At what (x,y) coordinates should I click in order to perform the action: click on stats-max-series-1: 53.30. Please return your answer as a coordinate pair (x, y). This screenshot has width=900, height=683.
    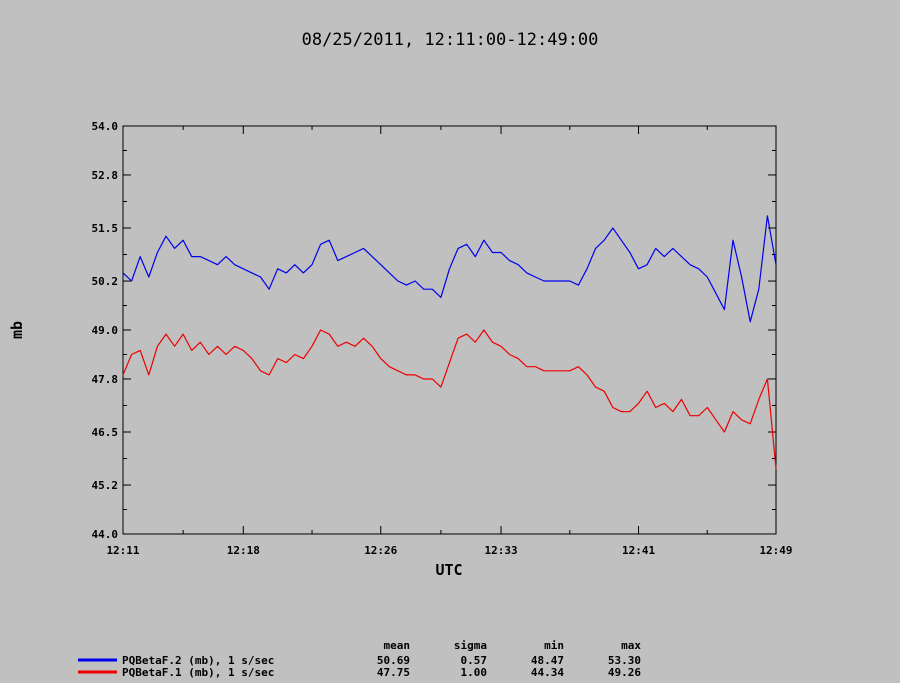
    Looking at the image, I should click on (624, 660).